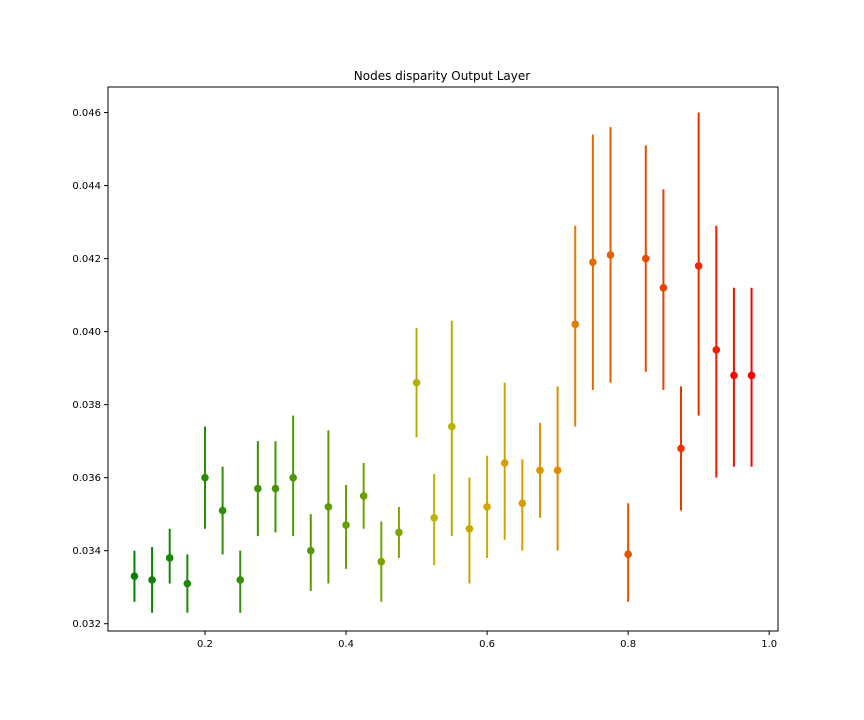 The image size is (864, 720). I want to click on x-tick-label: 0.8, so click(628, 644).